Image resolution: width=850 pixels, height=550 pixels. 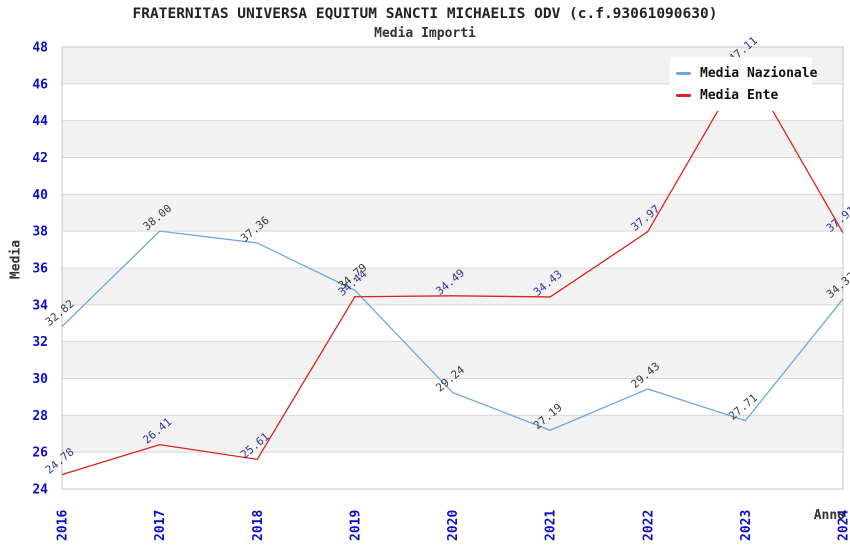 What do you see at coordinates (40, 342) in the screenshot?
I see `y-tick-label: 32` at bounding box center [40, 342].